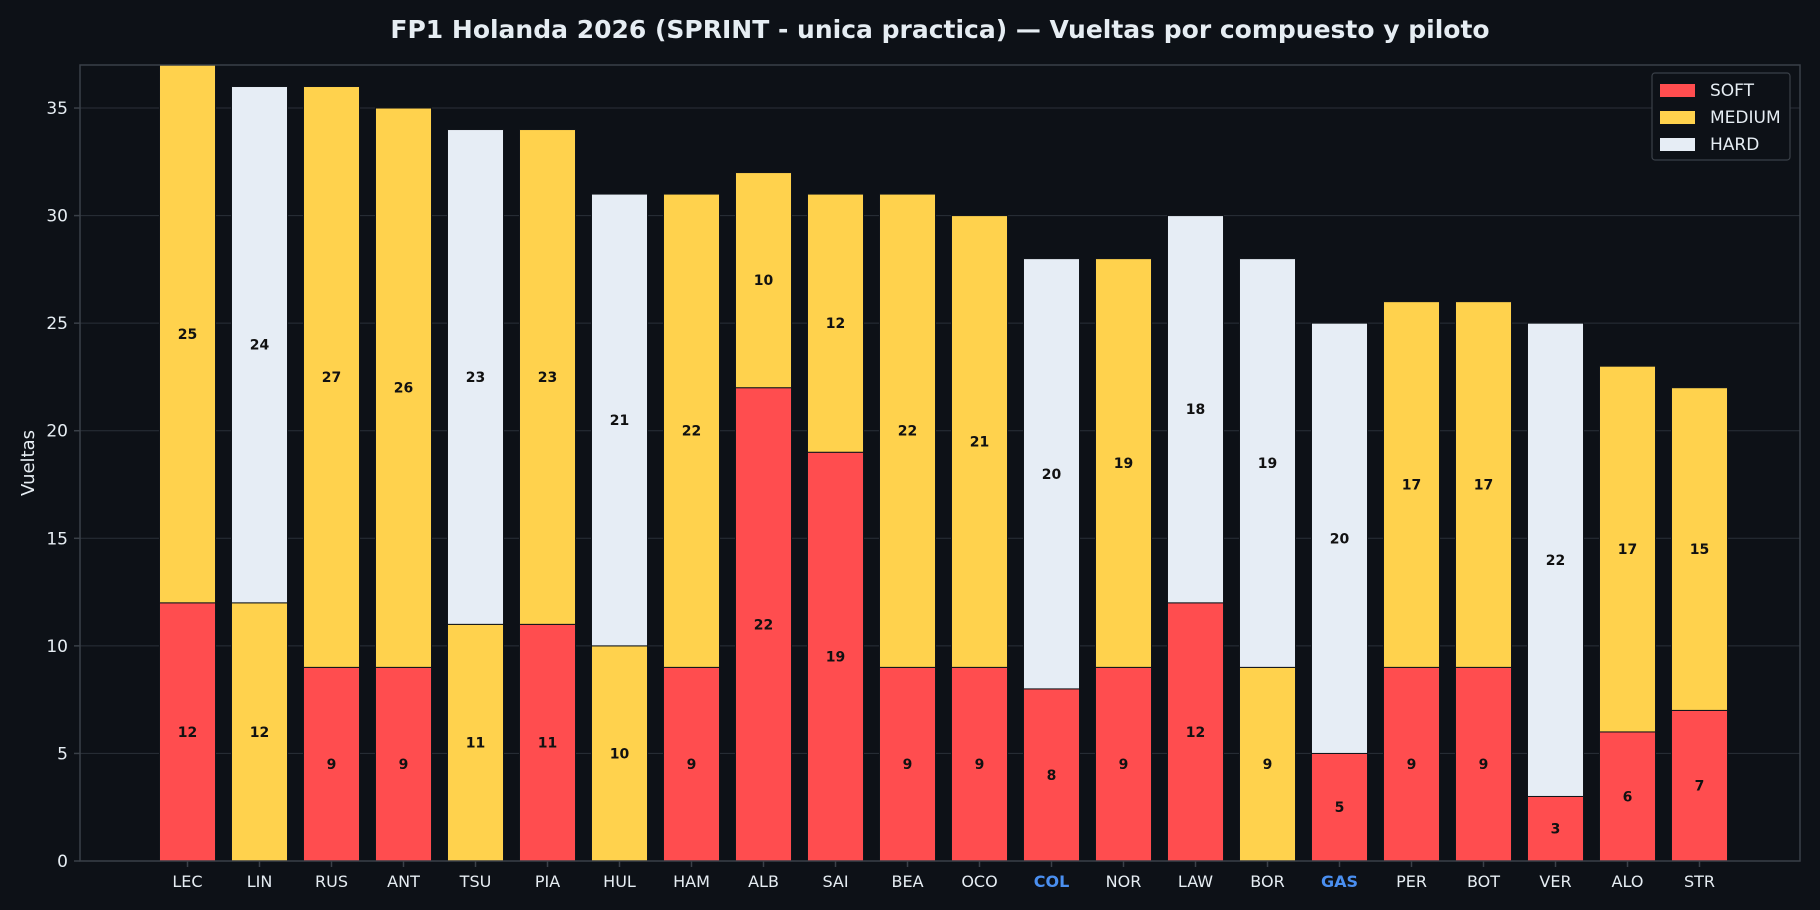  I want to click on y-tick-label: 35, so click(57, 109).